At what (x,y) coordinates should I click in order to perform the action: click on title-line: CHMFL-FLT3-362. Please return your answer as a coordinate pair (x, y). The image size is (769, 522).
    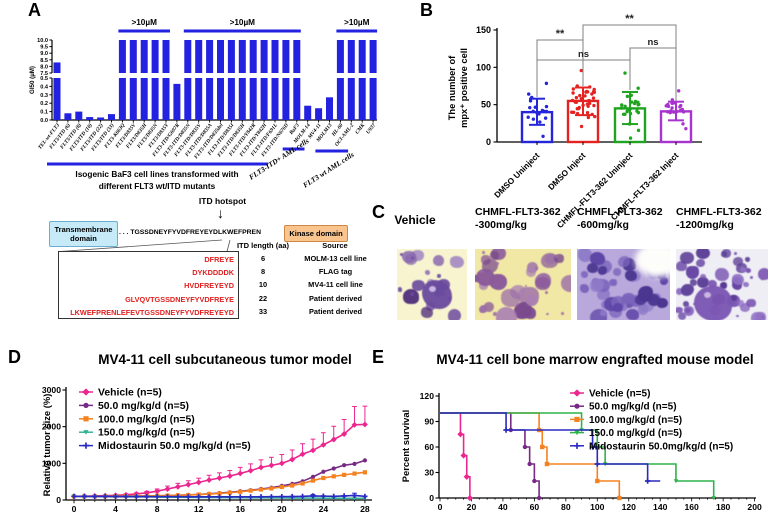
    Looking at the image, I should click on (518, 212).